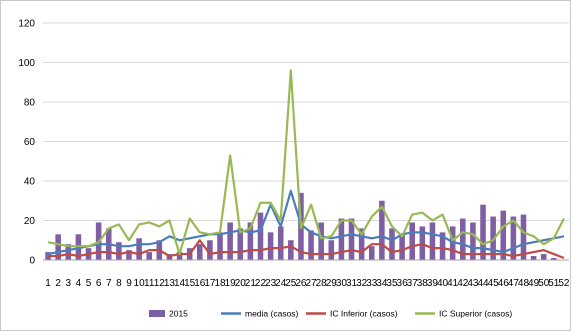 This screenshot has width=571, height=335. What do you see at coordinates (362, 283) in the screenshot?
I see `x-tick-label: 32` at bounding box center [362, 283].